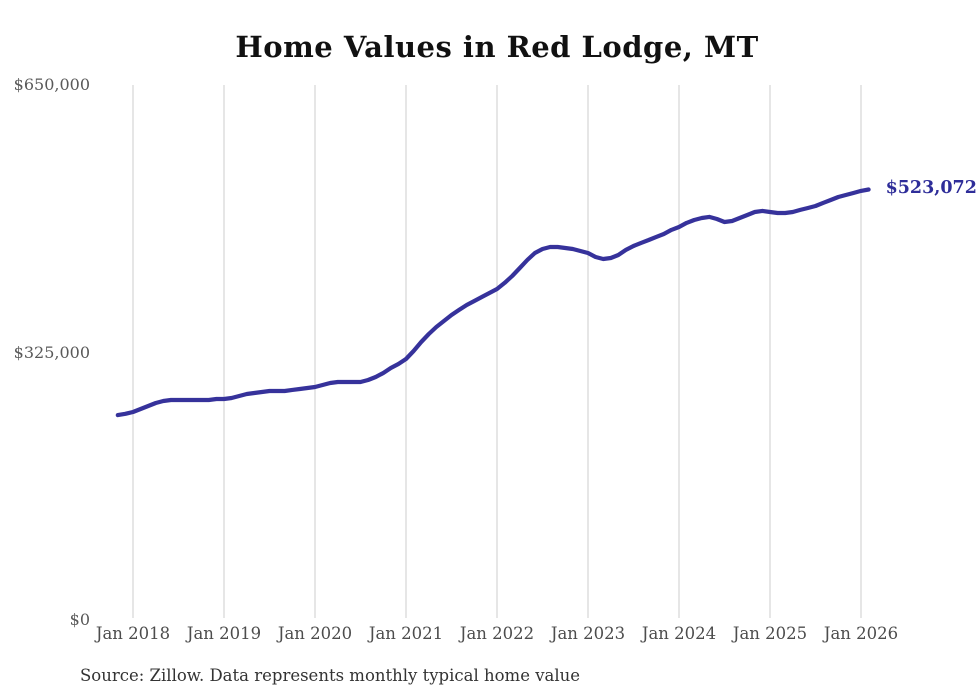 The height and width of the screenshot is (699, 980). Describe the element at coordinates (224, 633) in the screenshot. I see `x-tick-2019-01: Jan 2019` at that location.